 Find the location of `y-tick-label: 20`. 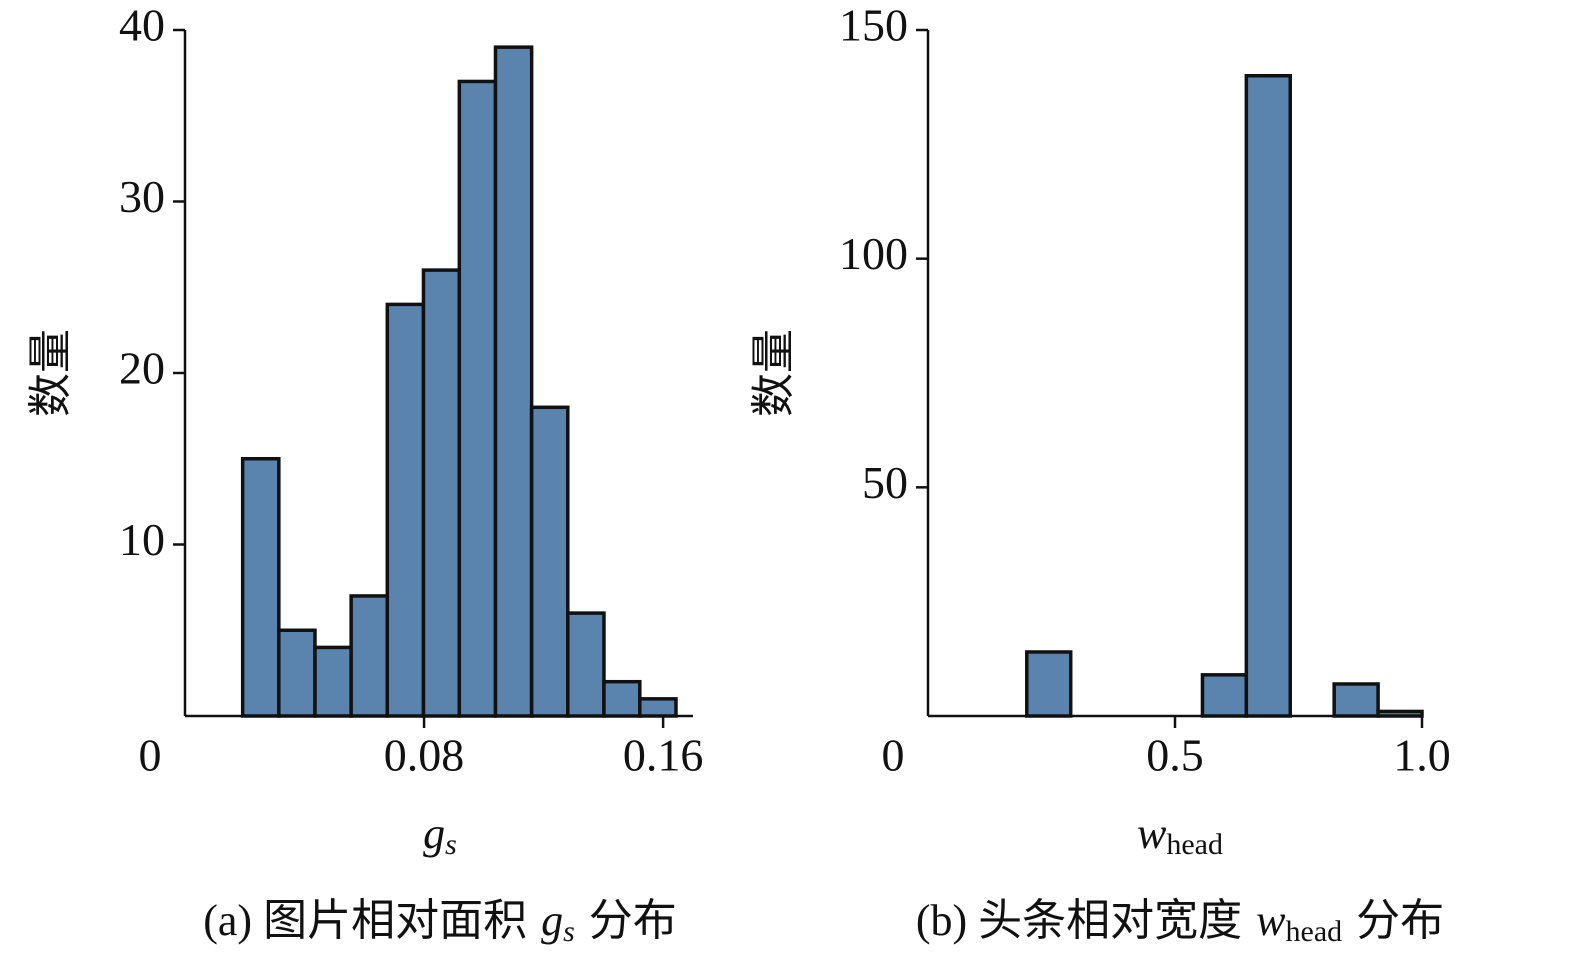

y-tick-label: 20 is located at coordinates (142, 368).